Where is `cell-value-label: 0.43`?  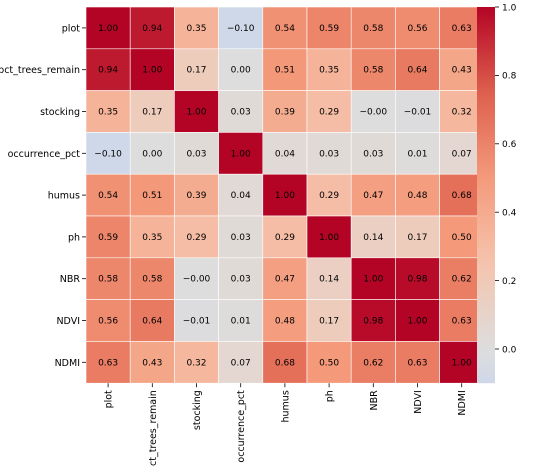 cell-value-label: 0.43 is located at coordinates (462, 71).